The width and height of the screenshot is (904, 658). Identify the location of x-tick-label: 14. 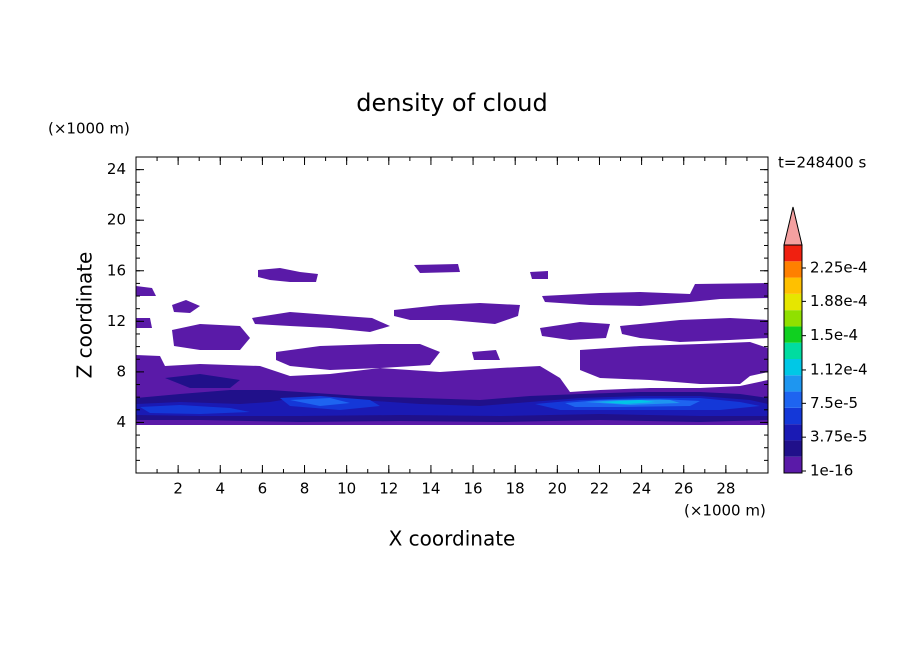
(430, 489).